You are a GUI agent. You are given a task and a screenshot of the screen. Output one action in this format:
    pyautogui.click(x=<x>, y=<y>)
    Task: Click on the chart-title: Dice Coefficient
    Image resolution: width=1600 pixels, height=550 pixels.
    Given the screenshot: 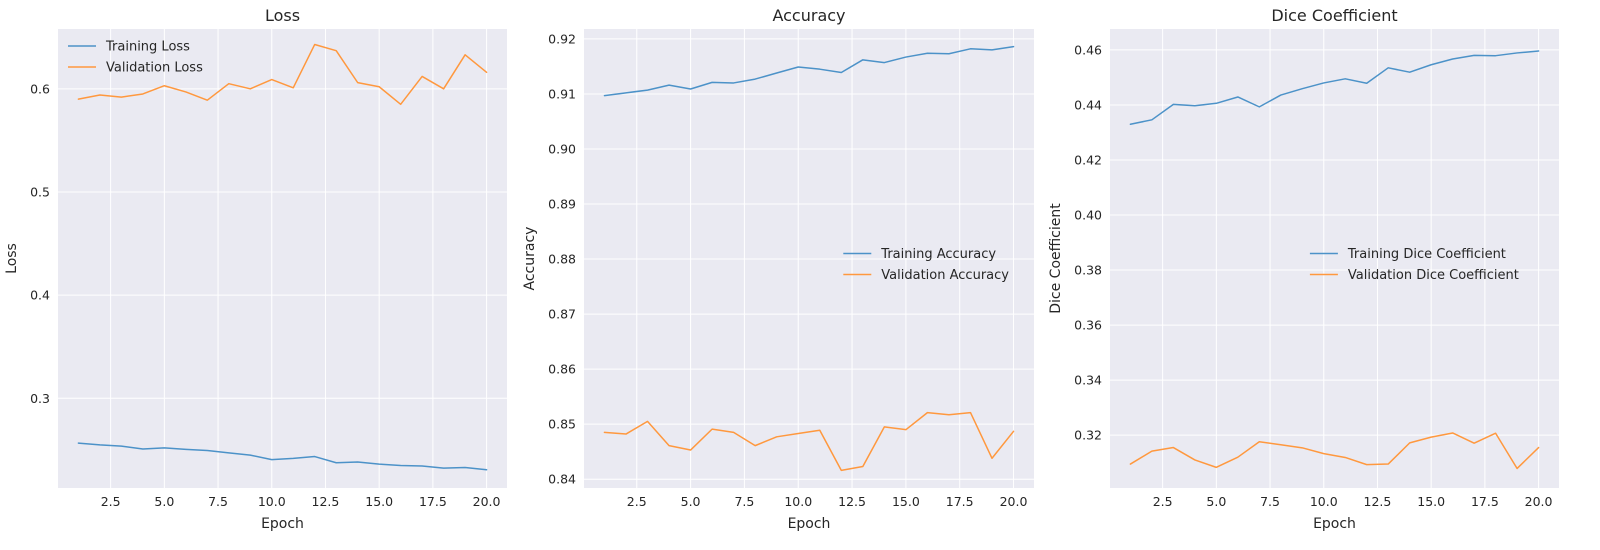 What is the action you would take?
    pyautogui.click(x=1334, y=15)
    